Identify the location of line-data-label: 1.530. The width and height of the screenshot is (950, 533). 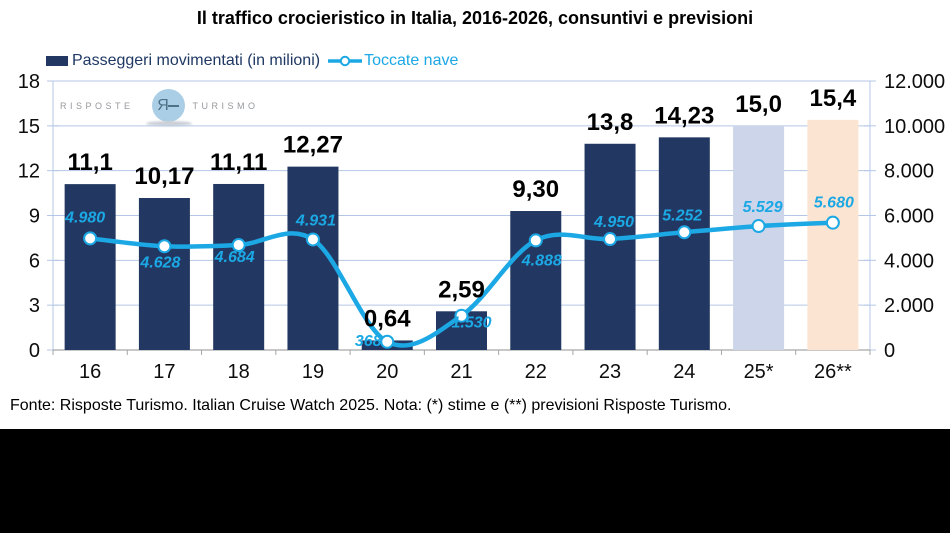
(471, 323).